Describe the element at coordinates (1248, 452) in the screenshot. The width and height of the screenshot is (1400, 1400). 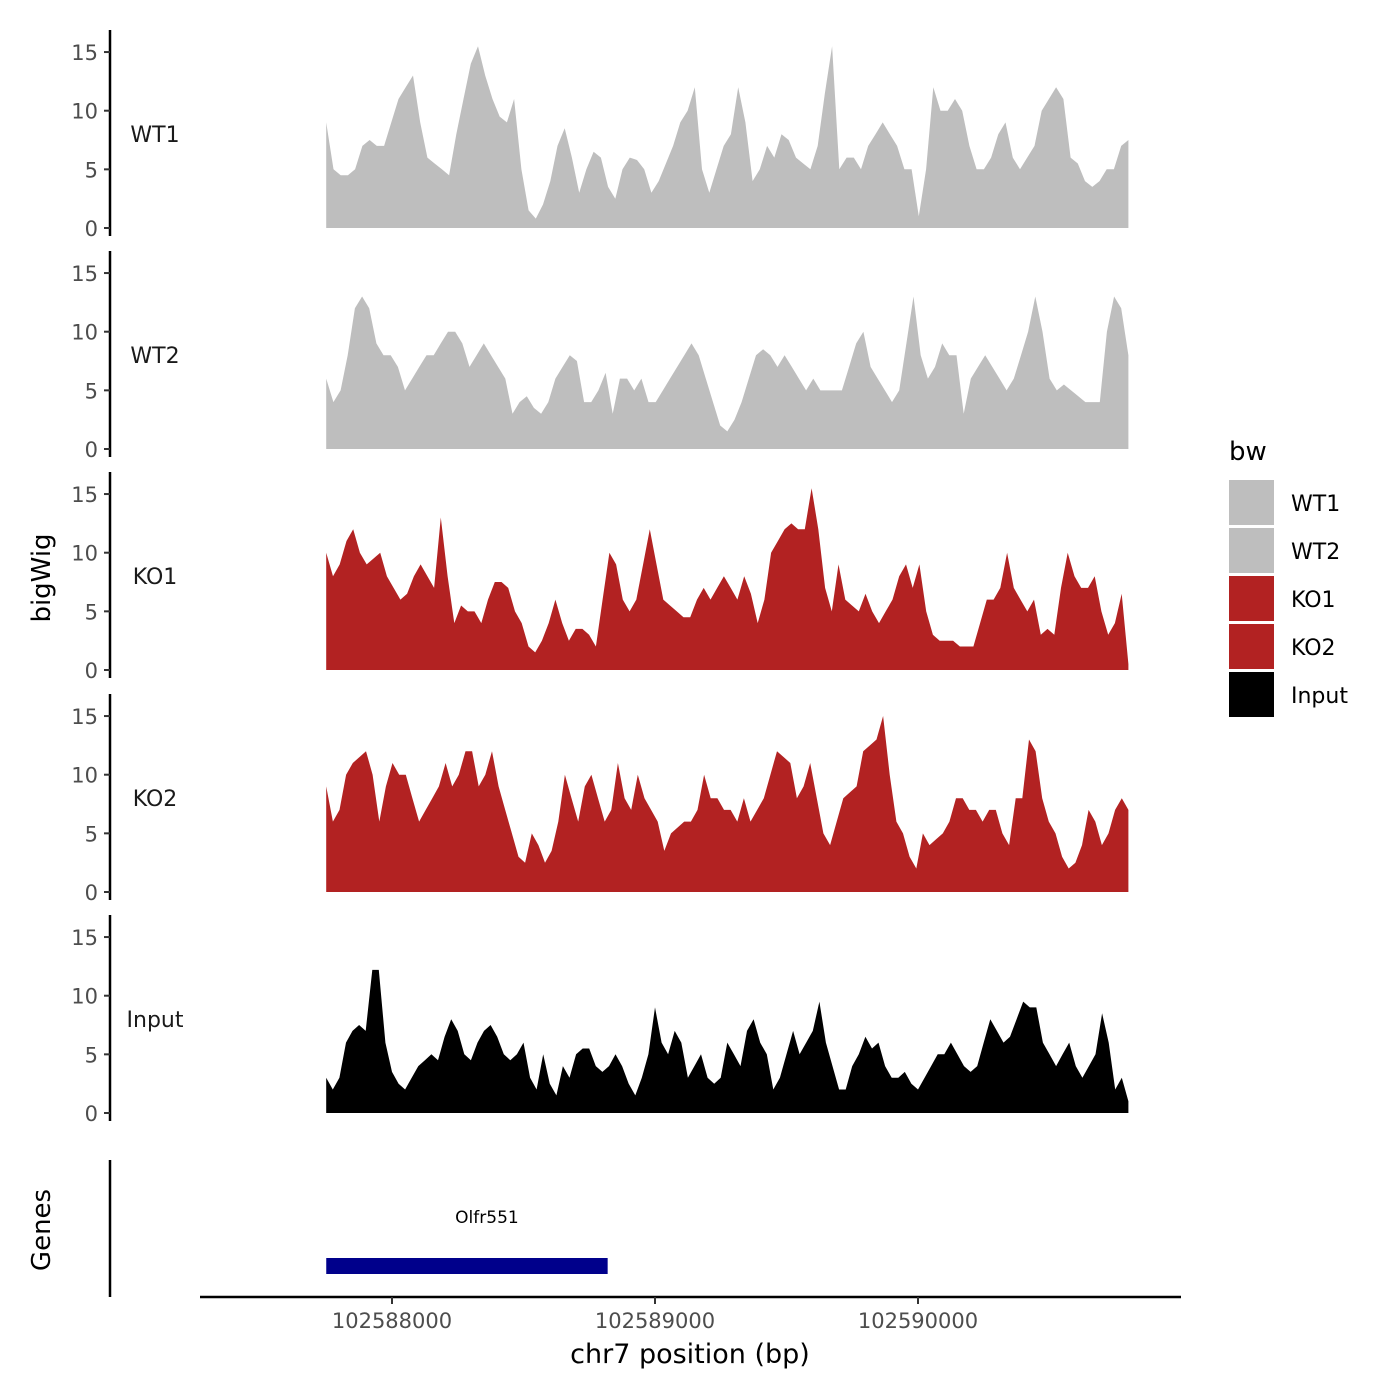
I see `legend-title: bw` at that location.